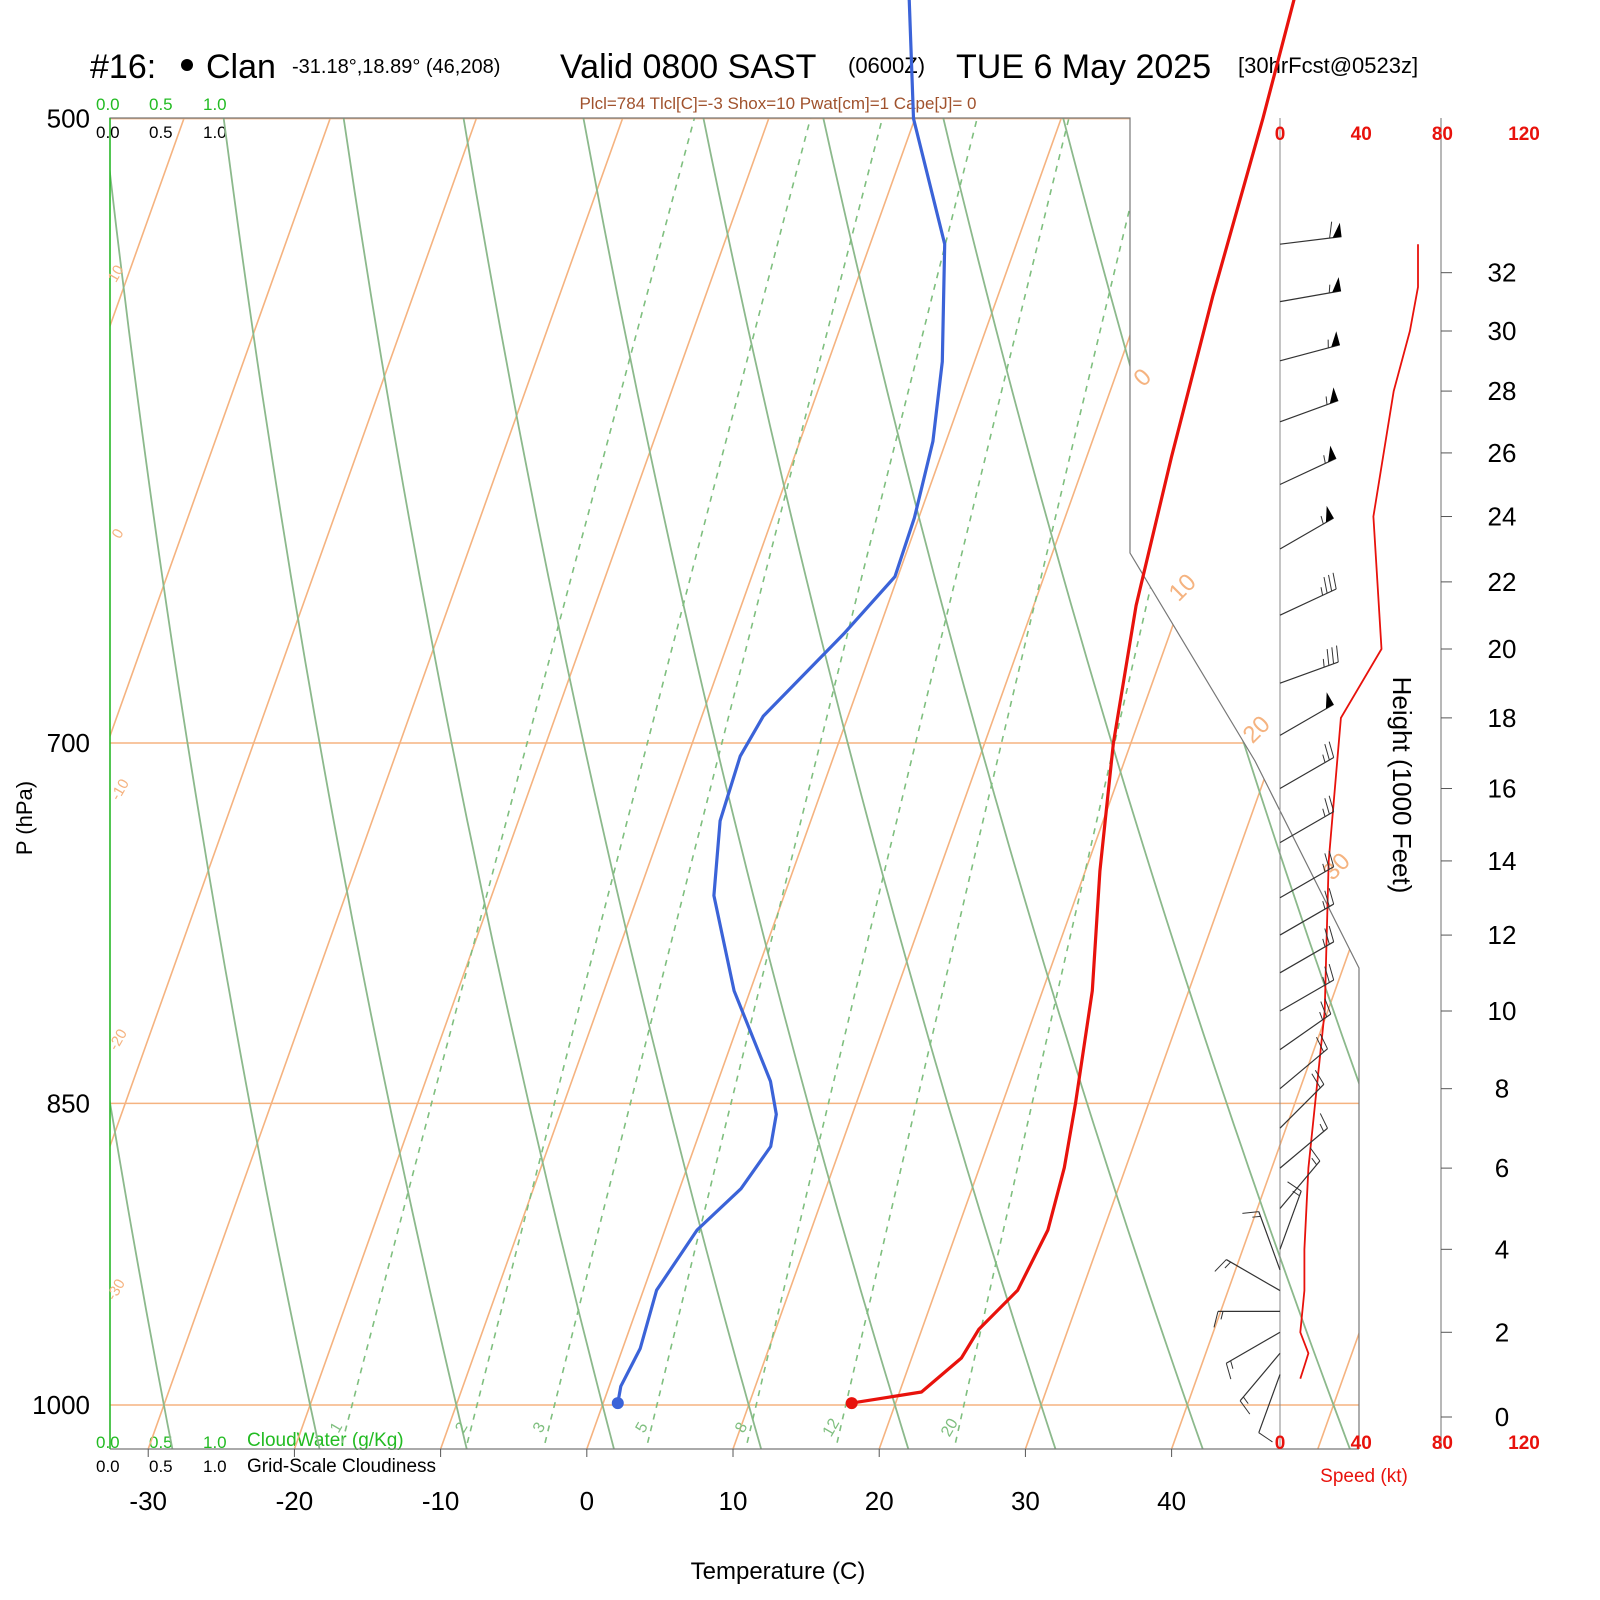 This screenshot has height=1600, width=1600. Describe the element at coordinates (1328, 65) in the screenshot. I see `forecast-info: [30hrFcst@0523z]` at that location.